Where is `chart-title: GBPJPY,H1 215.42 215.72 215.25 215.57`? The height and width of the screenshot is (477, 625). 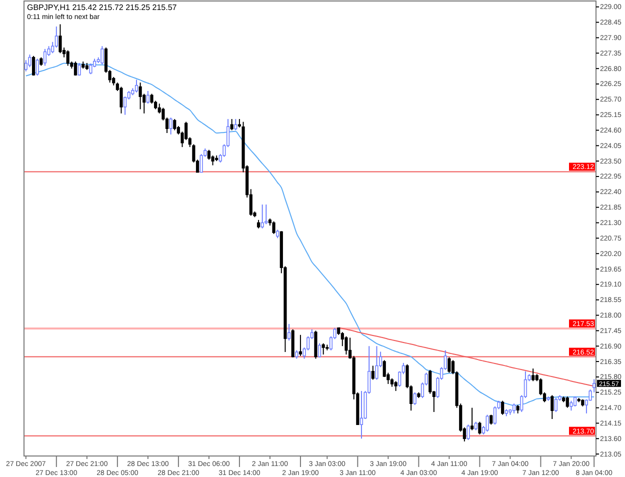 chart-title: GBPJPY,H1 215.42 215.72 215.25 215.57 is located at coordinates (102, 7).